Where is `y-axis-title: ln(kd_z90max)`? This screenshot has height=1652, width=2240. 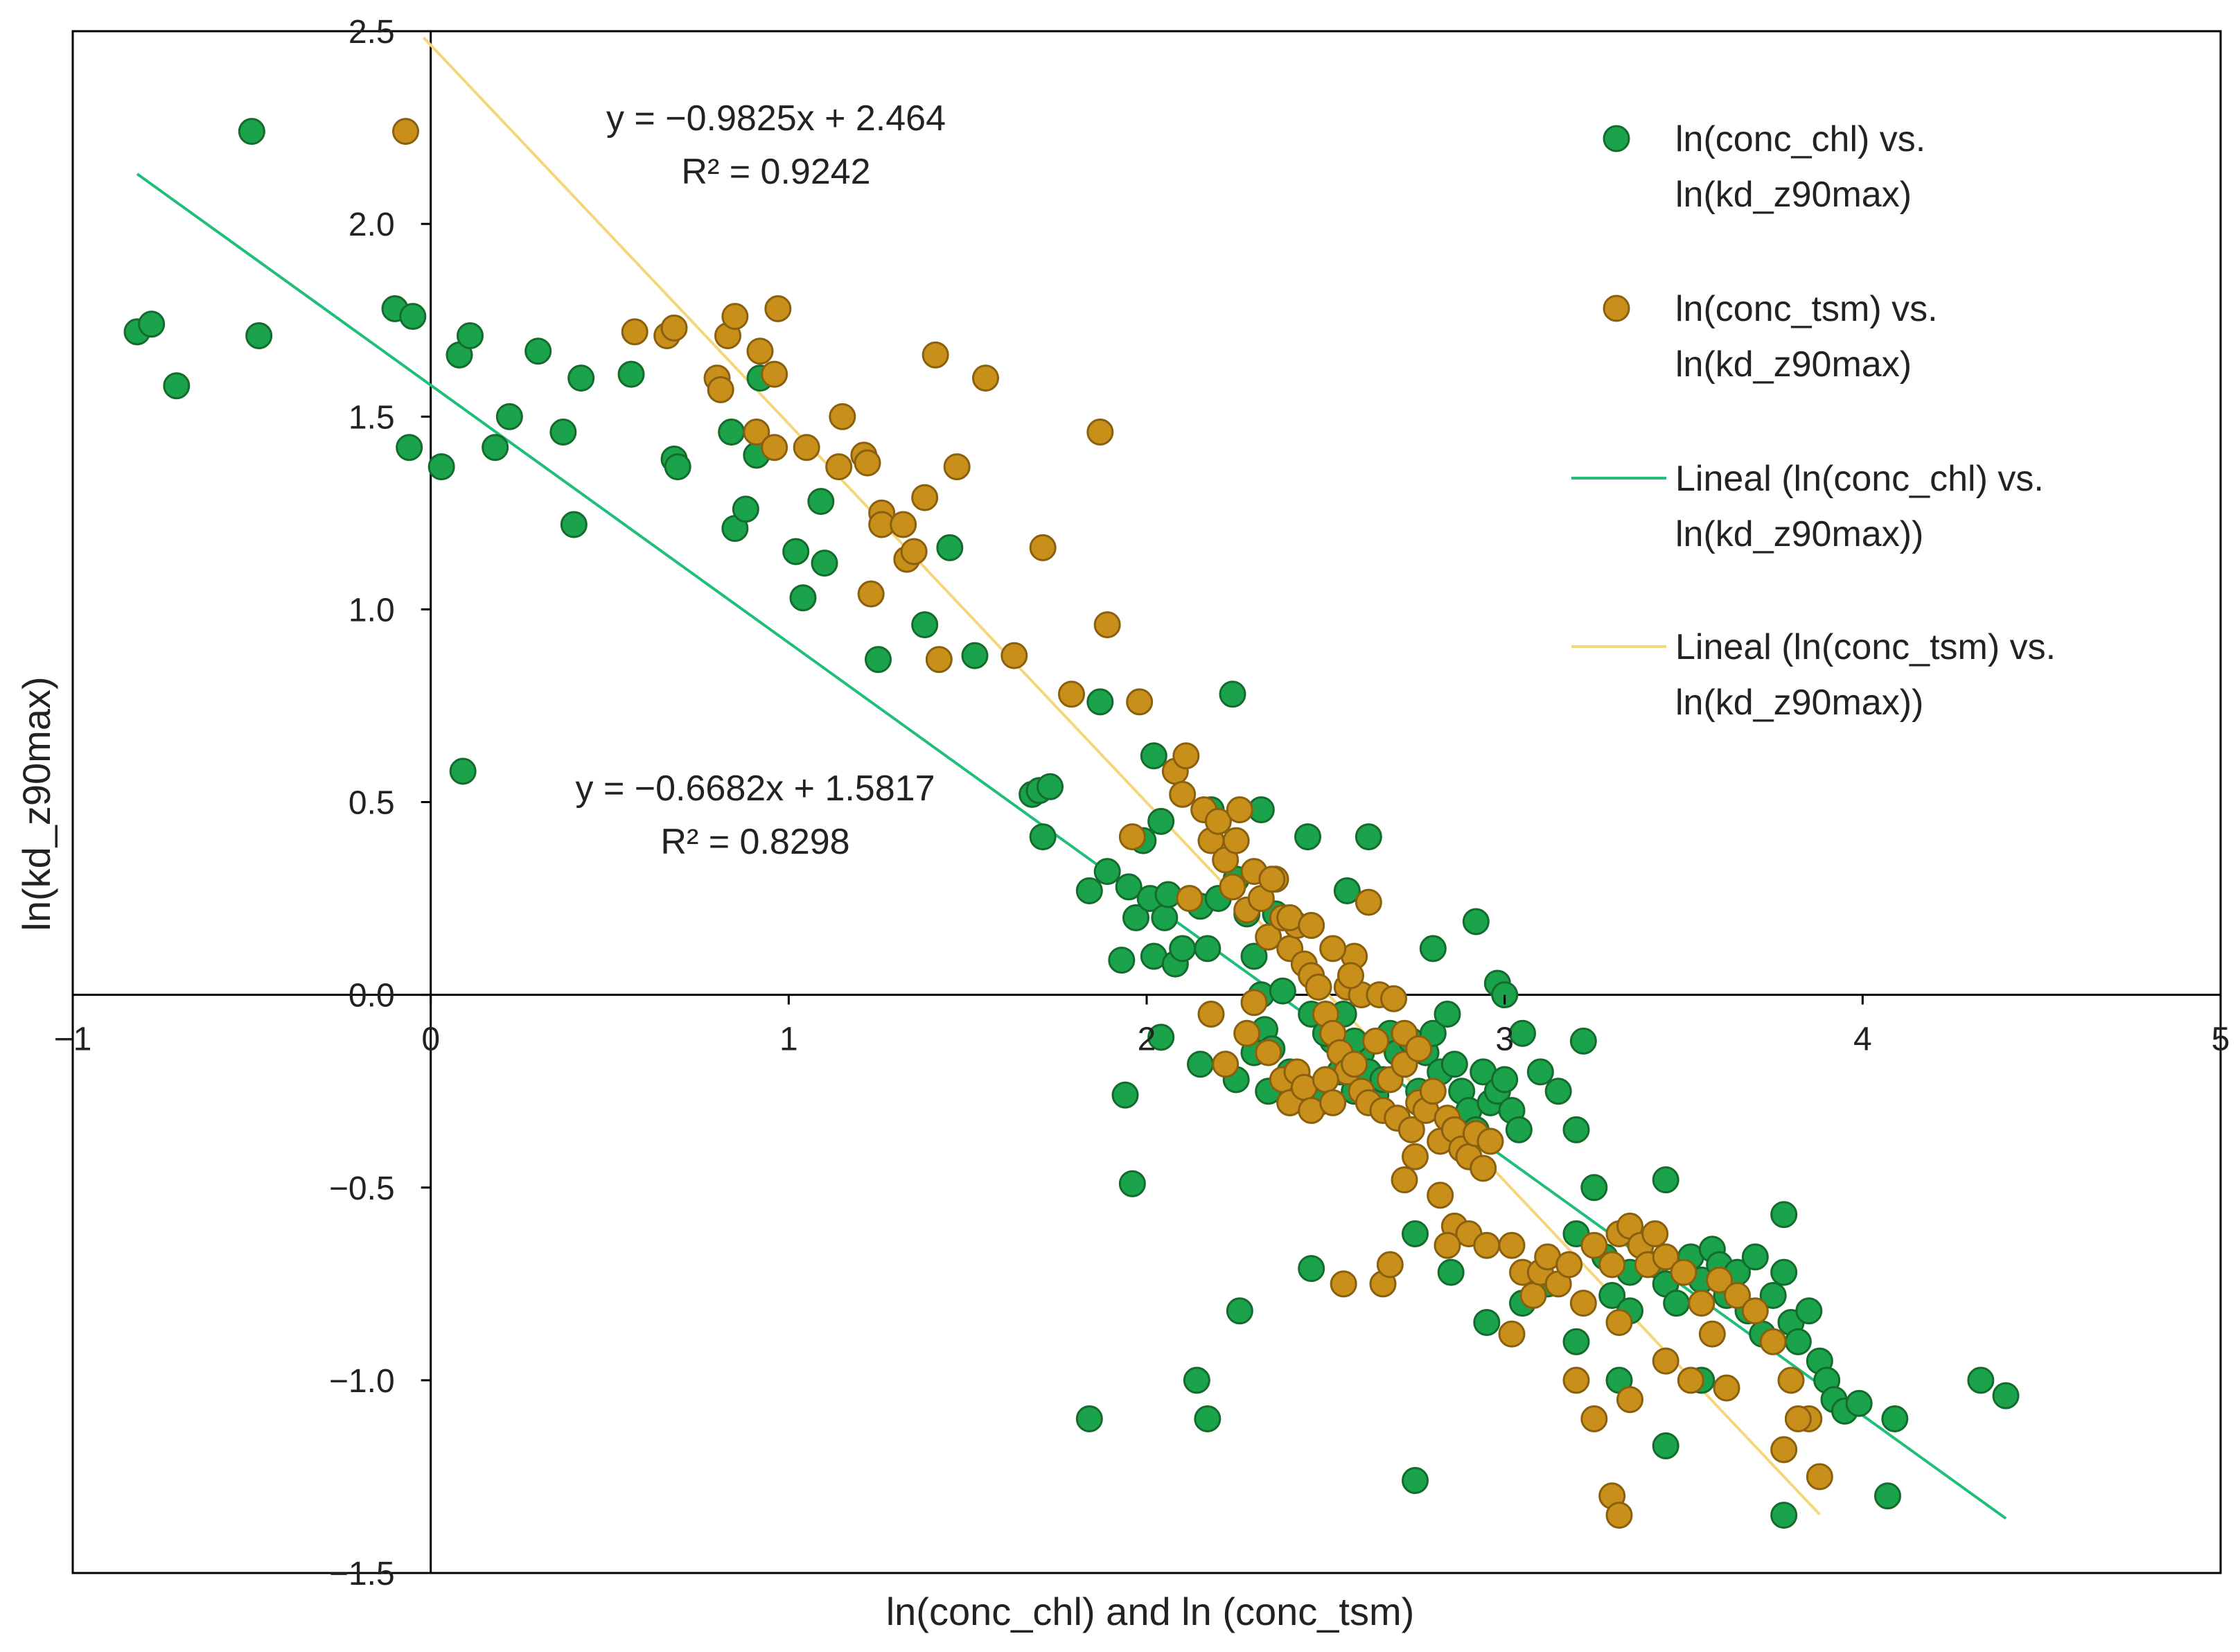
y-axis-title: ln(kd_z90max) is located at coordinates (36, 803).